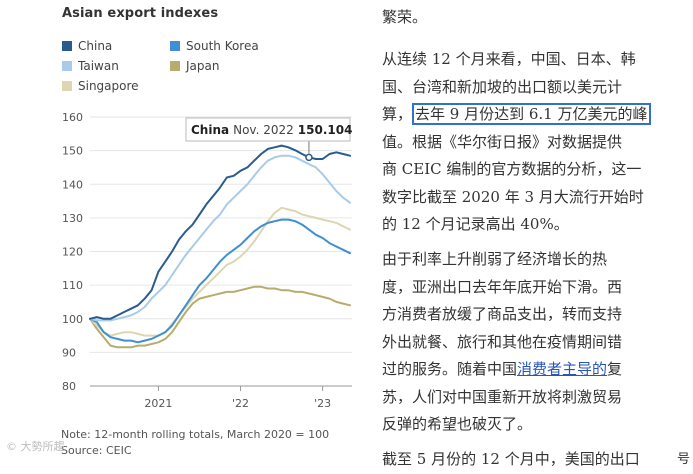 The width and height of the screenshot is (693, 474). I want to click on article-line: 外出就餐、旅行和其他在疫情期间错, so click(532, 343).